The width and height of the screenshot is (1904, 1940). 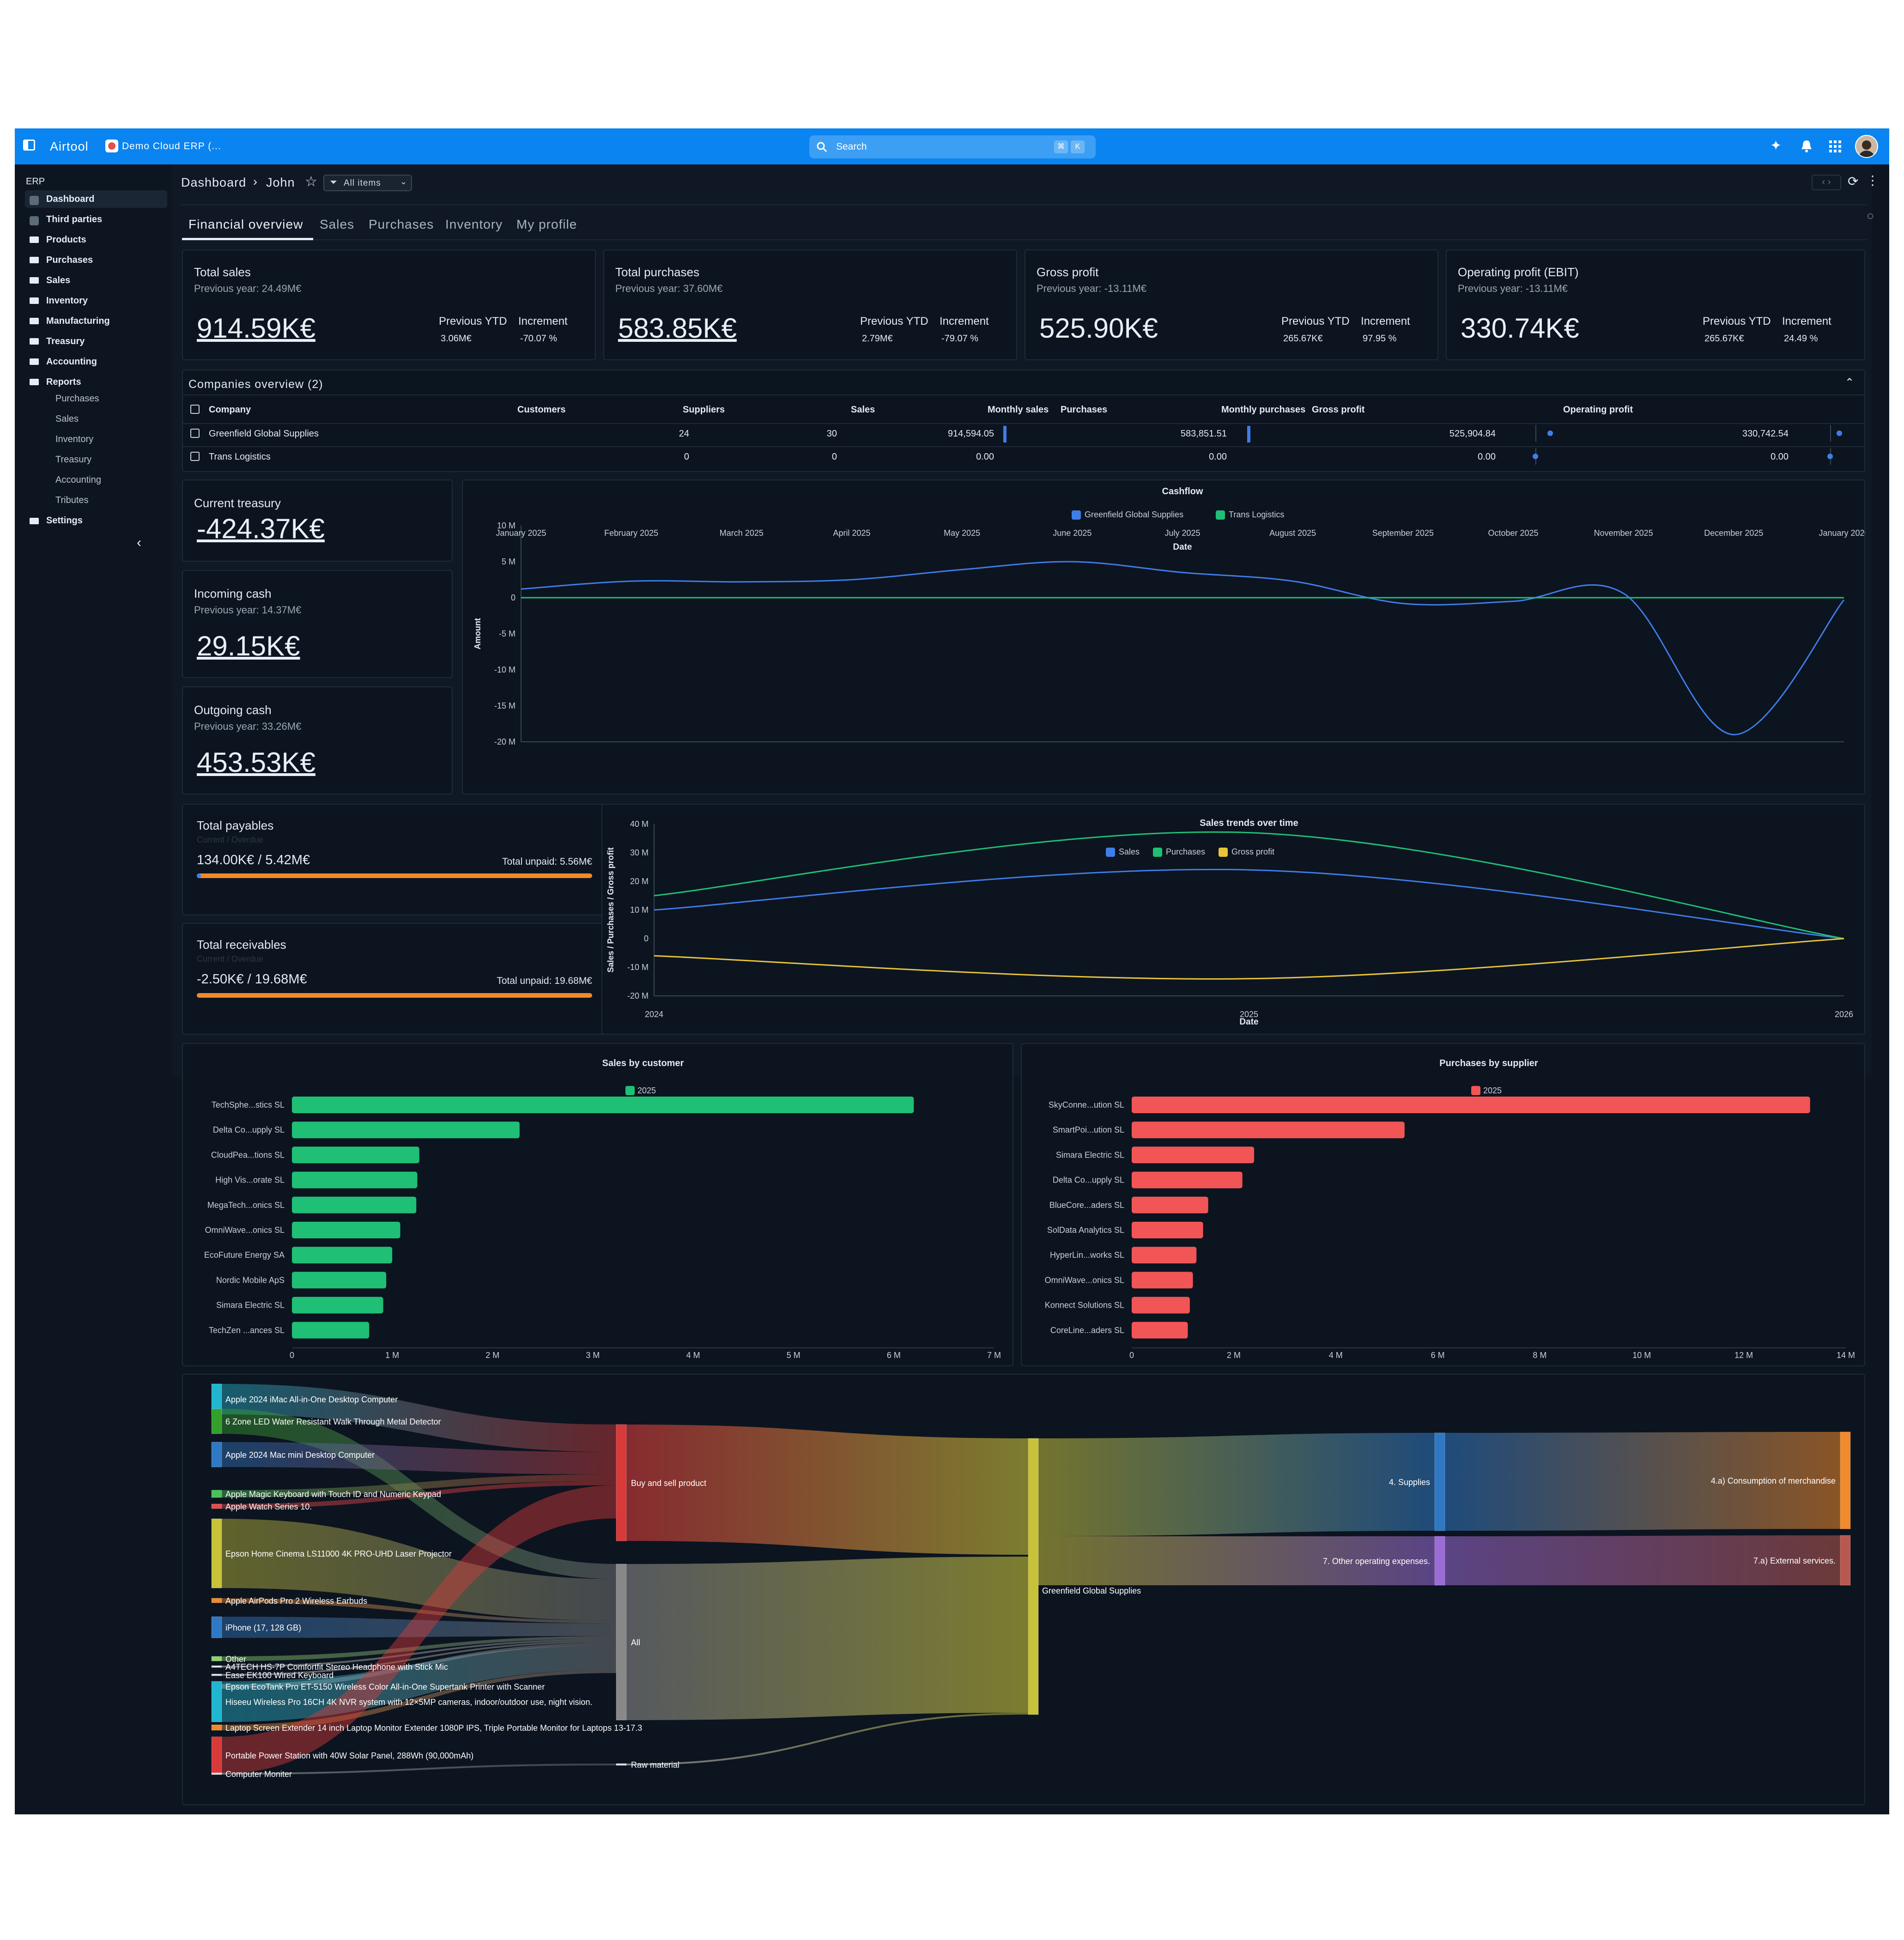 I want to click on collapse-sidebar-icon: ‹, so click(x=139, y=542).